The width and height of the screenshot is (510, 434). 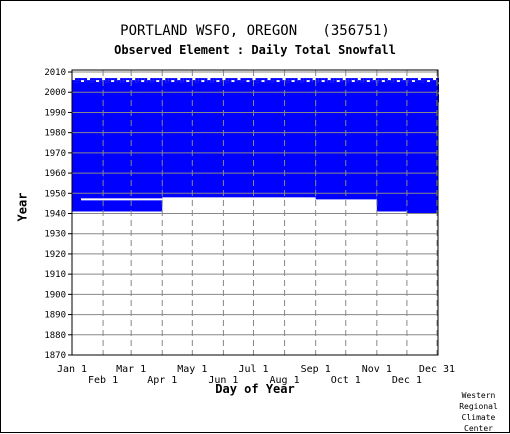 I want to click on x-axis-label: Day of Year, so click(x=255, y=389).